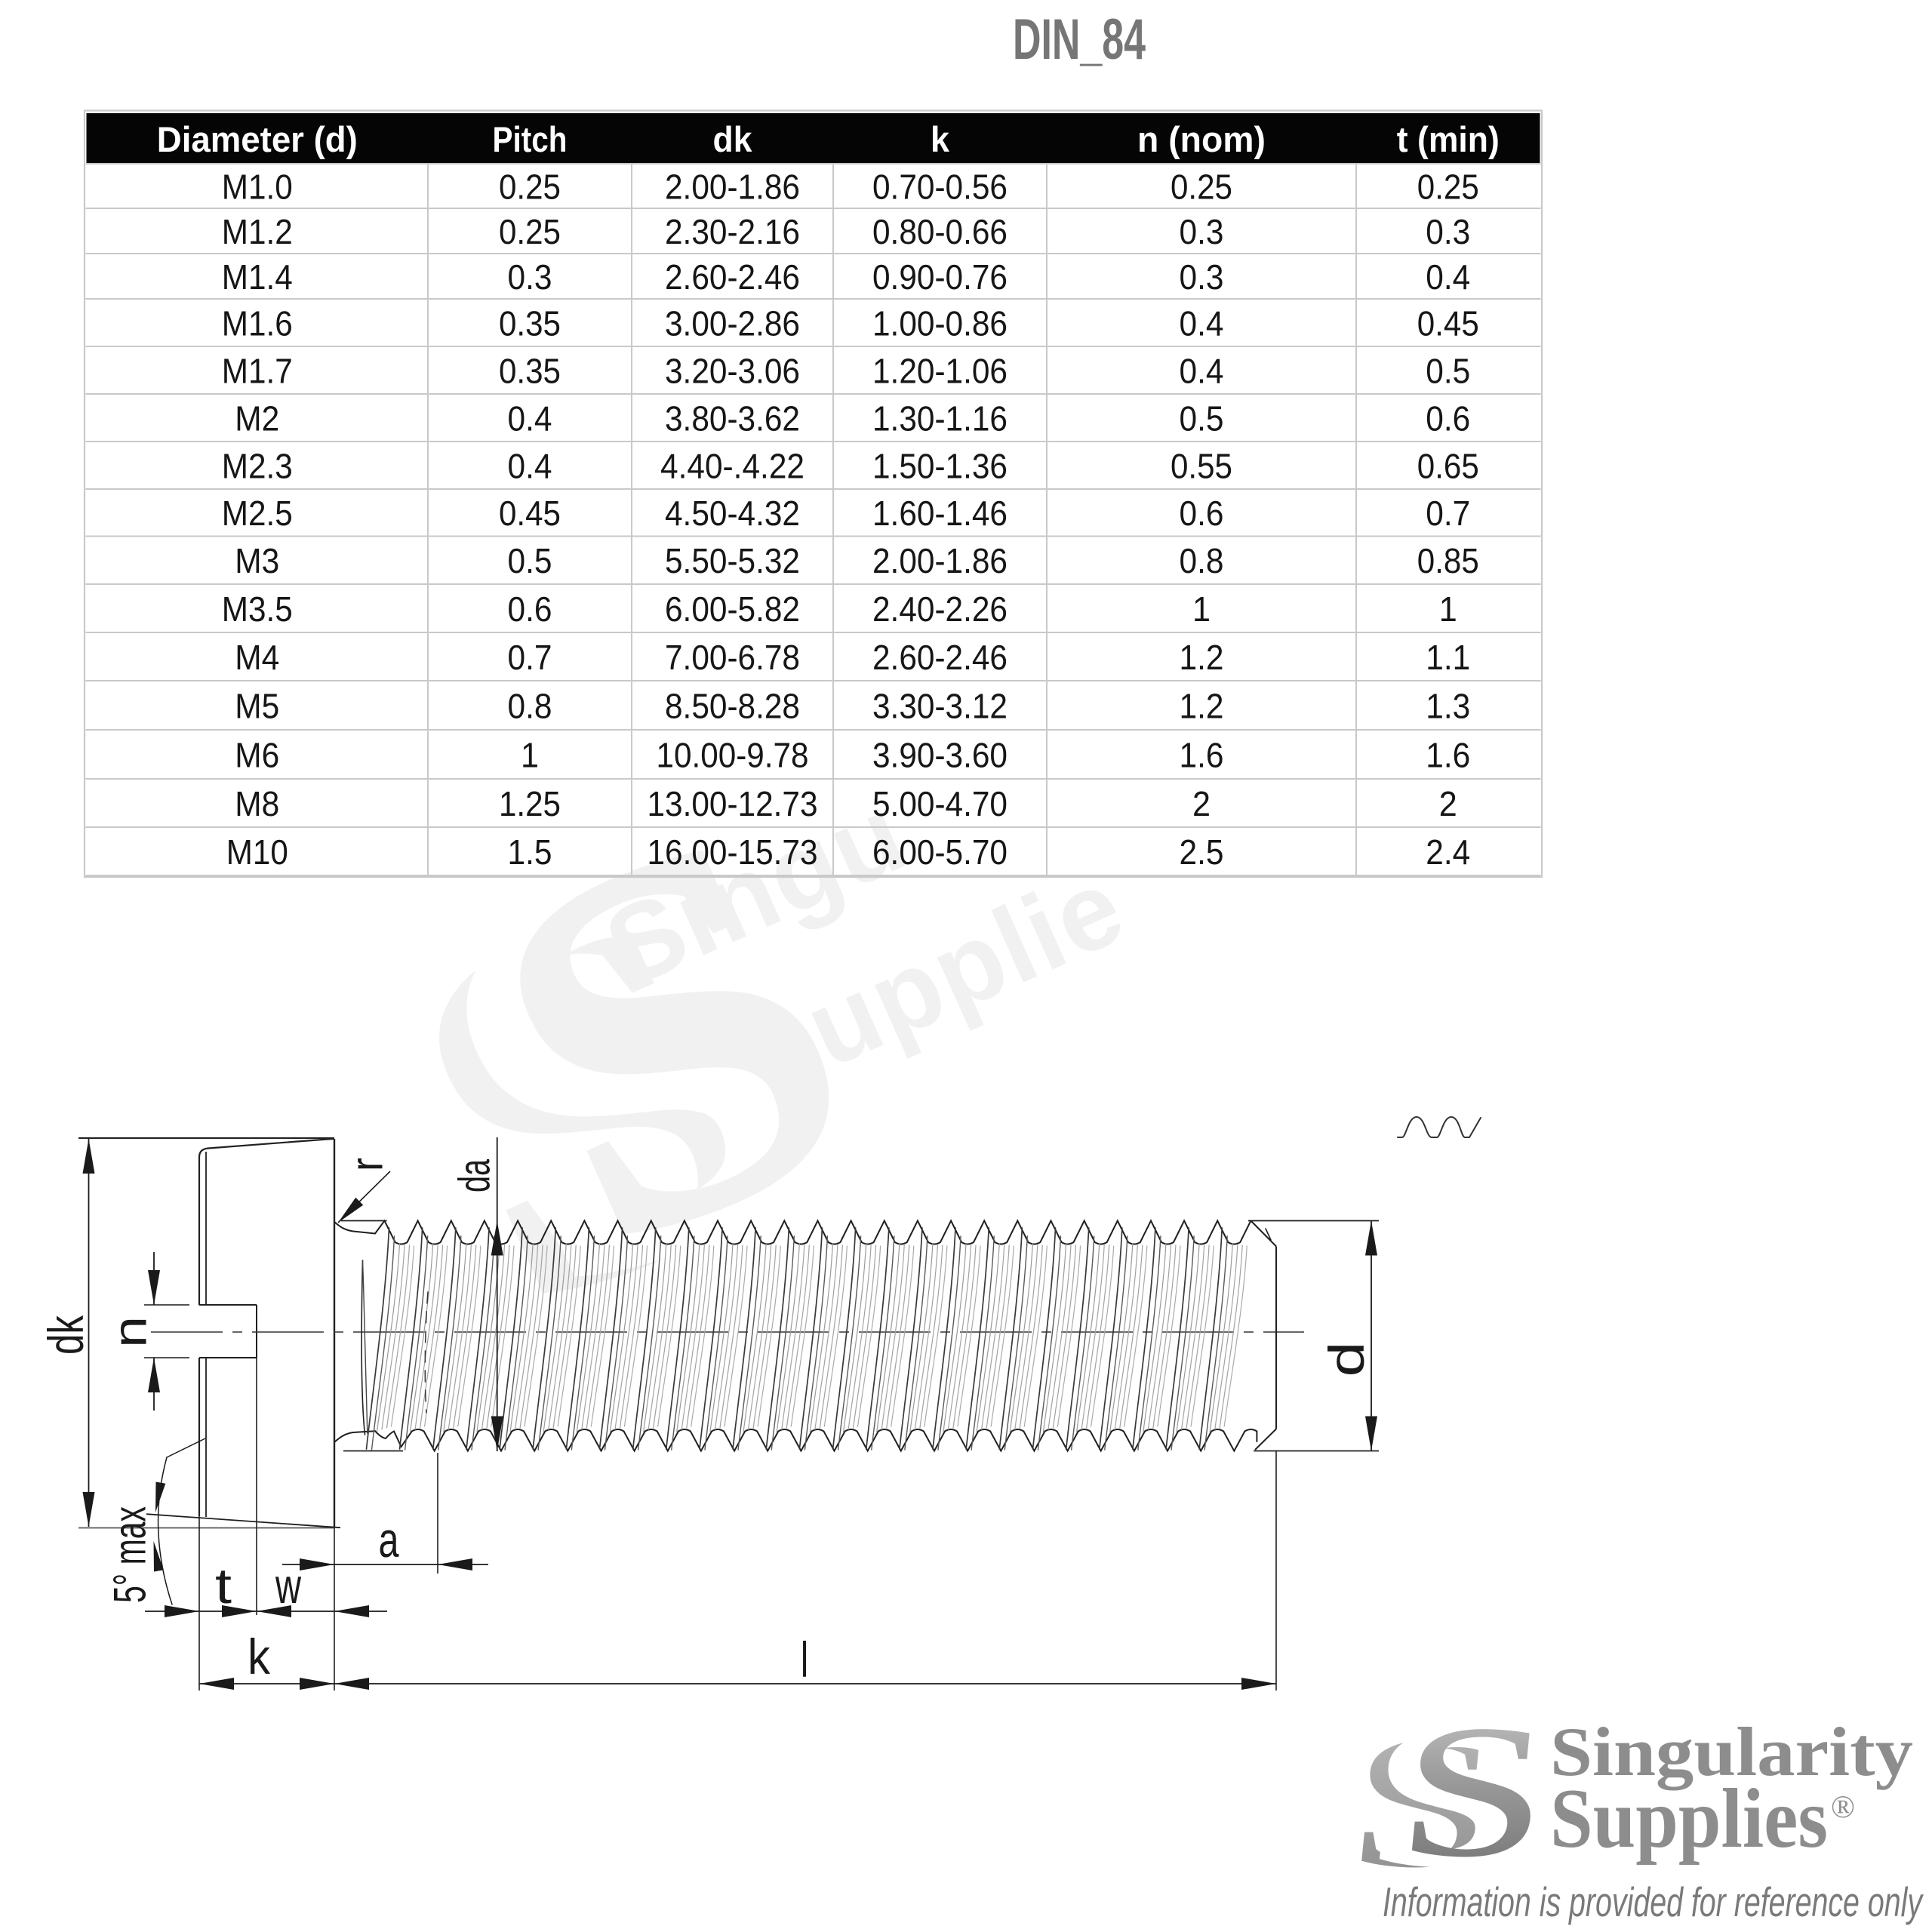  Describe the element at coordinates (1079, 40) in the screenshot. I see `svg-text: DIN_84` at that location.